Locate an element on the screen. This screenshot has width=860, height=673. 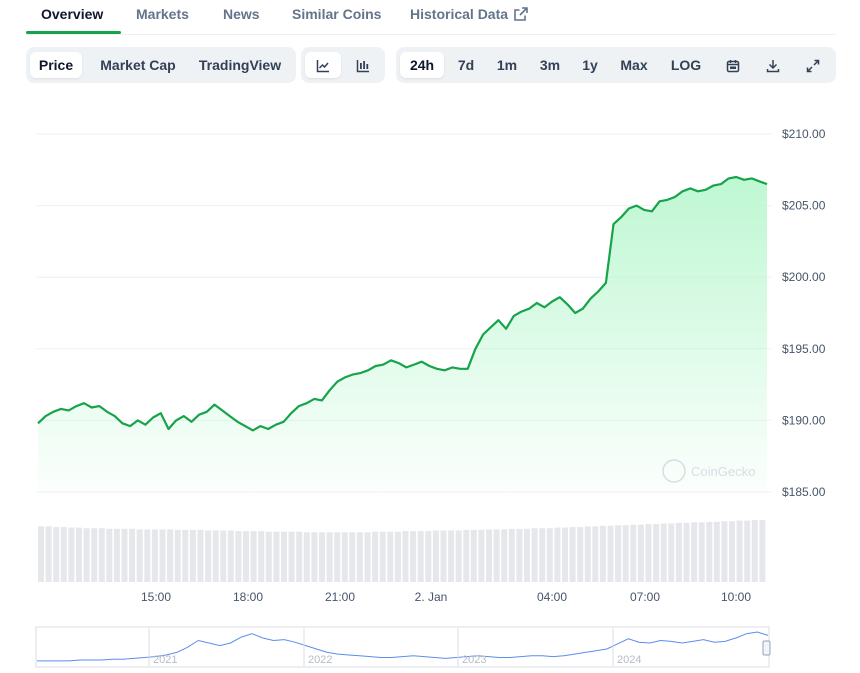
x-tick-label: 2. Jan is located at coordinates (431, 597).